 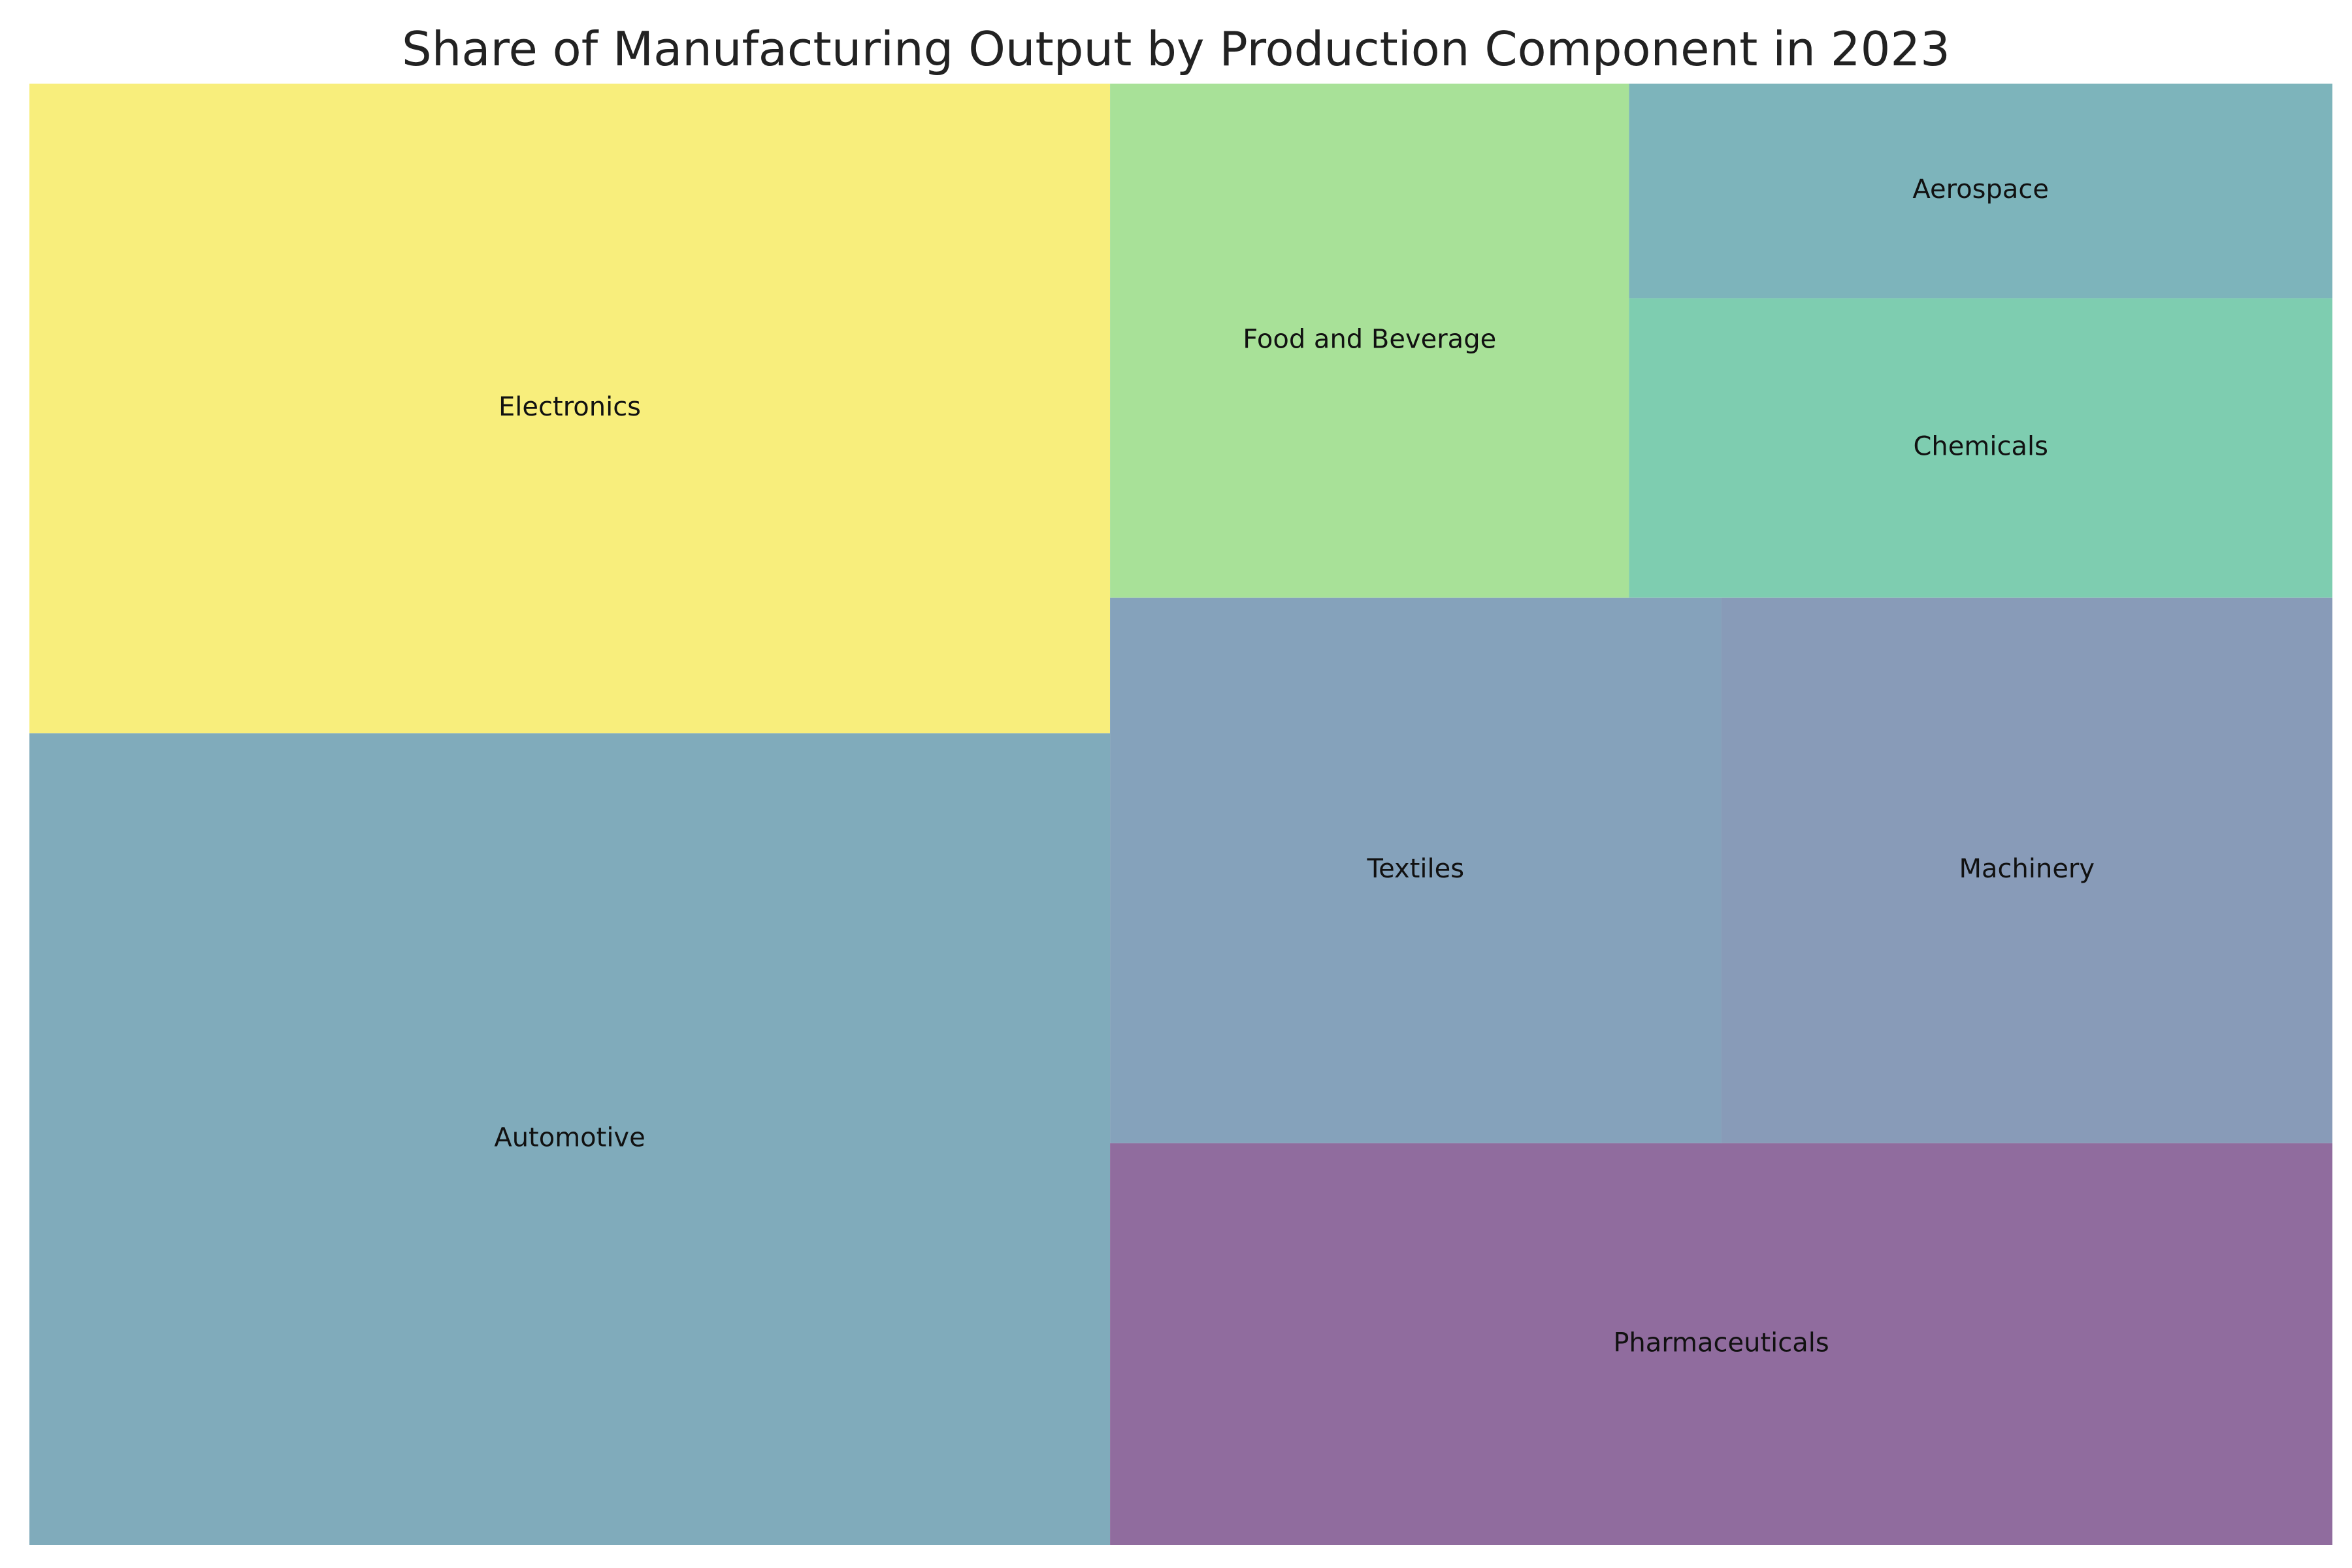 I want to click on tile-label-chemicals: Chemicals, so click(x=1980, y=447).